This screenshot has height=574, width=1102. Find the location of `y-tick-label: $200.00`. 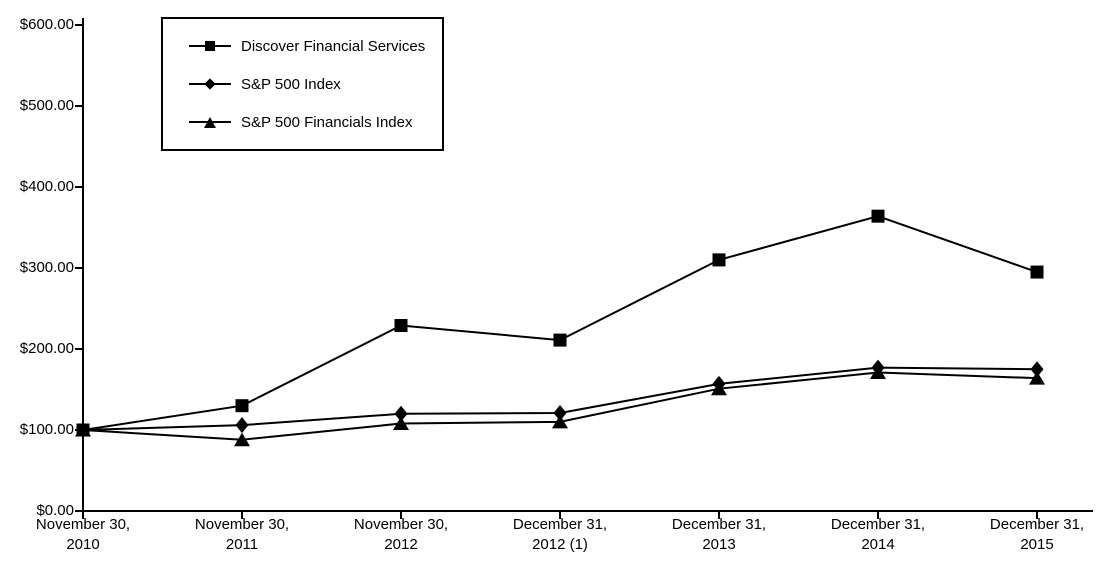

y-tick-label: $200.00 is located at coordinates (46, 348).